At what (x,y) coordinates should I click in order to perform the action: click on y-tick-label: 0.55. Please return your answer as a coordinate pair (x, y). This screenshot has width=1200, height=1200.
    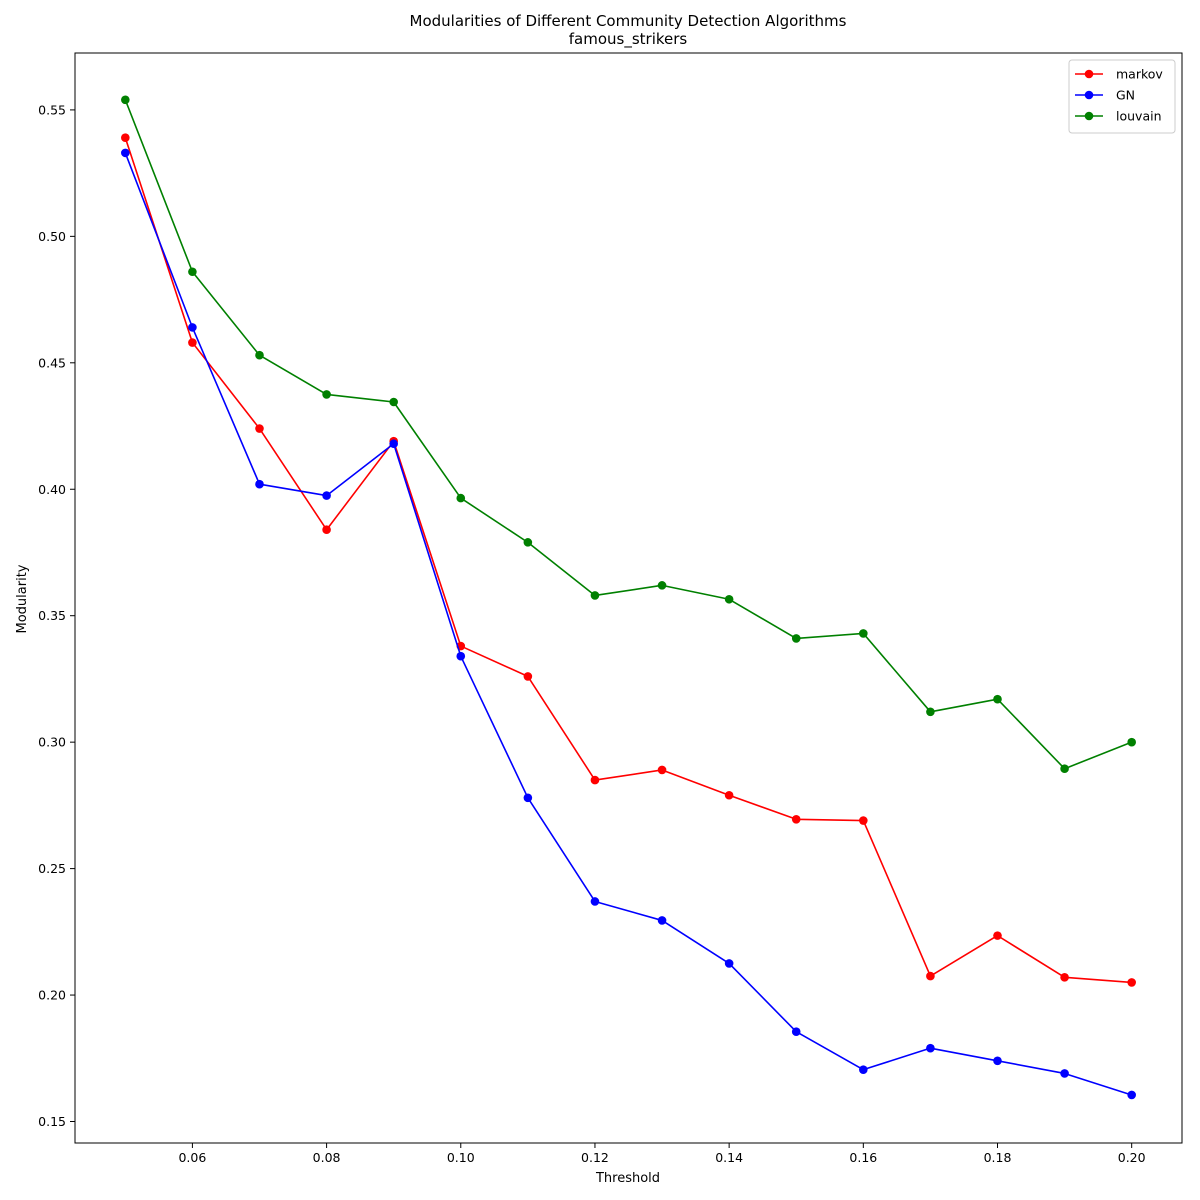
    Looking at the image, I should click on (52, 109).